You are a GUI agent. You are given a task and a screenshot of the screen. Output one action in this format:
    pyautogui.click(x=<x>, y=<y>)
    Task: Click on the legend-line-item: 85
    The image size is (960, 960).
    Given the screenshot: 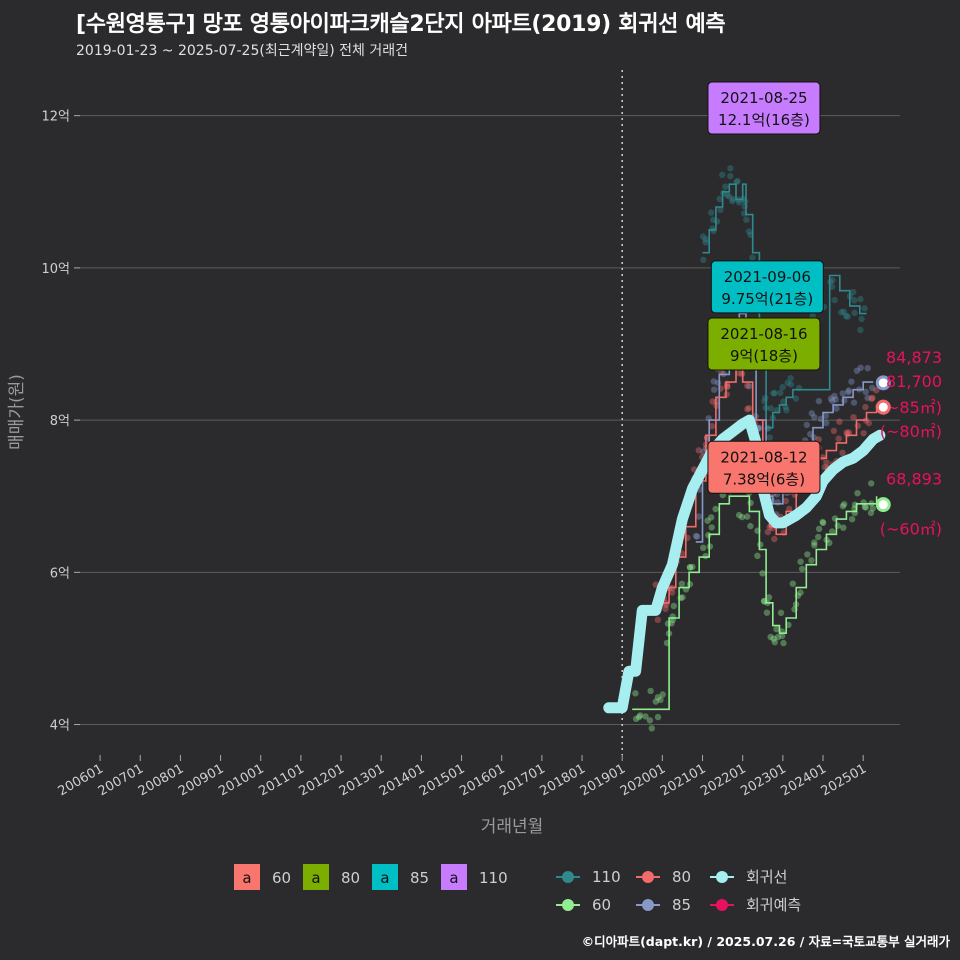 What is the action you would take?
    pyautogui.click(x=663, y=905)
    